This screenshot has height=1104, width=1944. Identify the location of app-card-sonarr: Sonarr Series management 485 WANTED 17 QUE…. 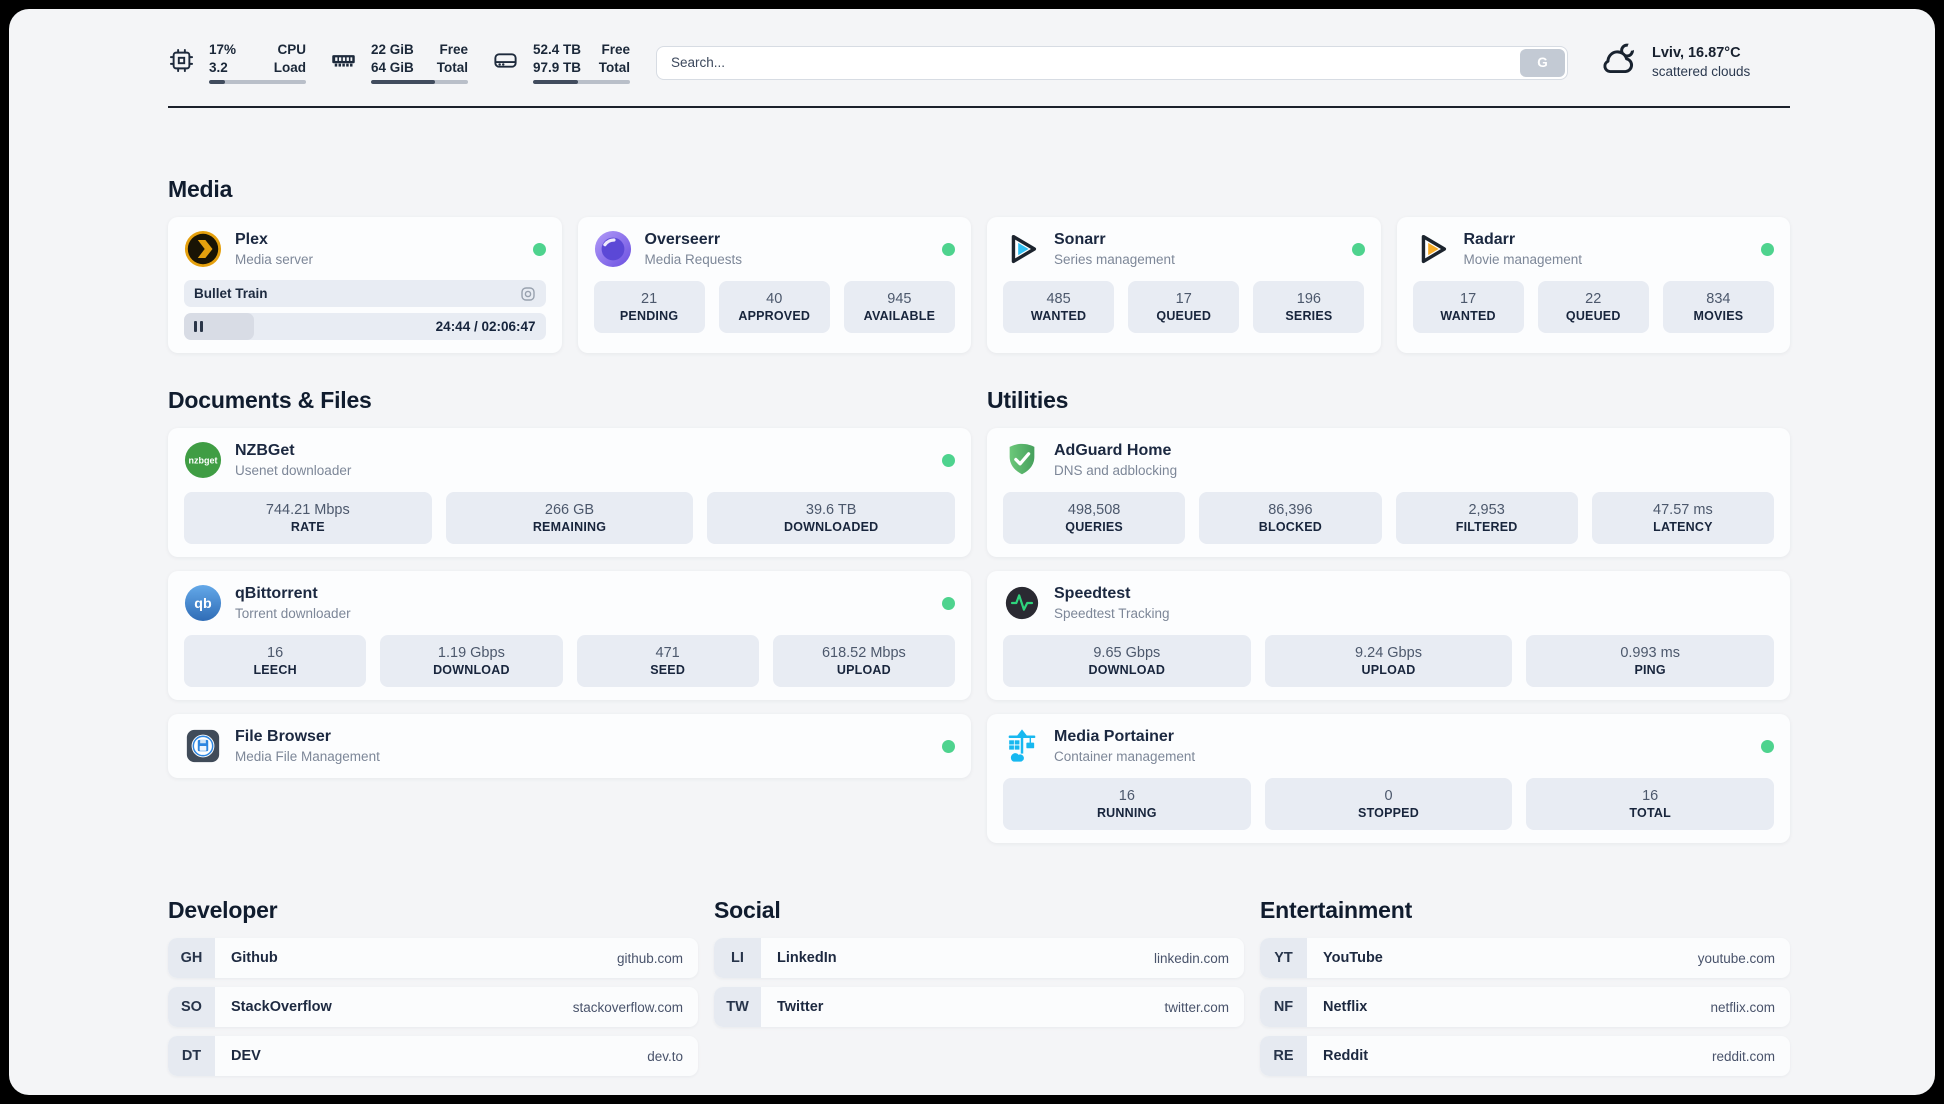
(1184, 285).